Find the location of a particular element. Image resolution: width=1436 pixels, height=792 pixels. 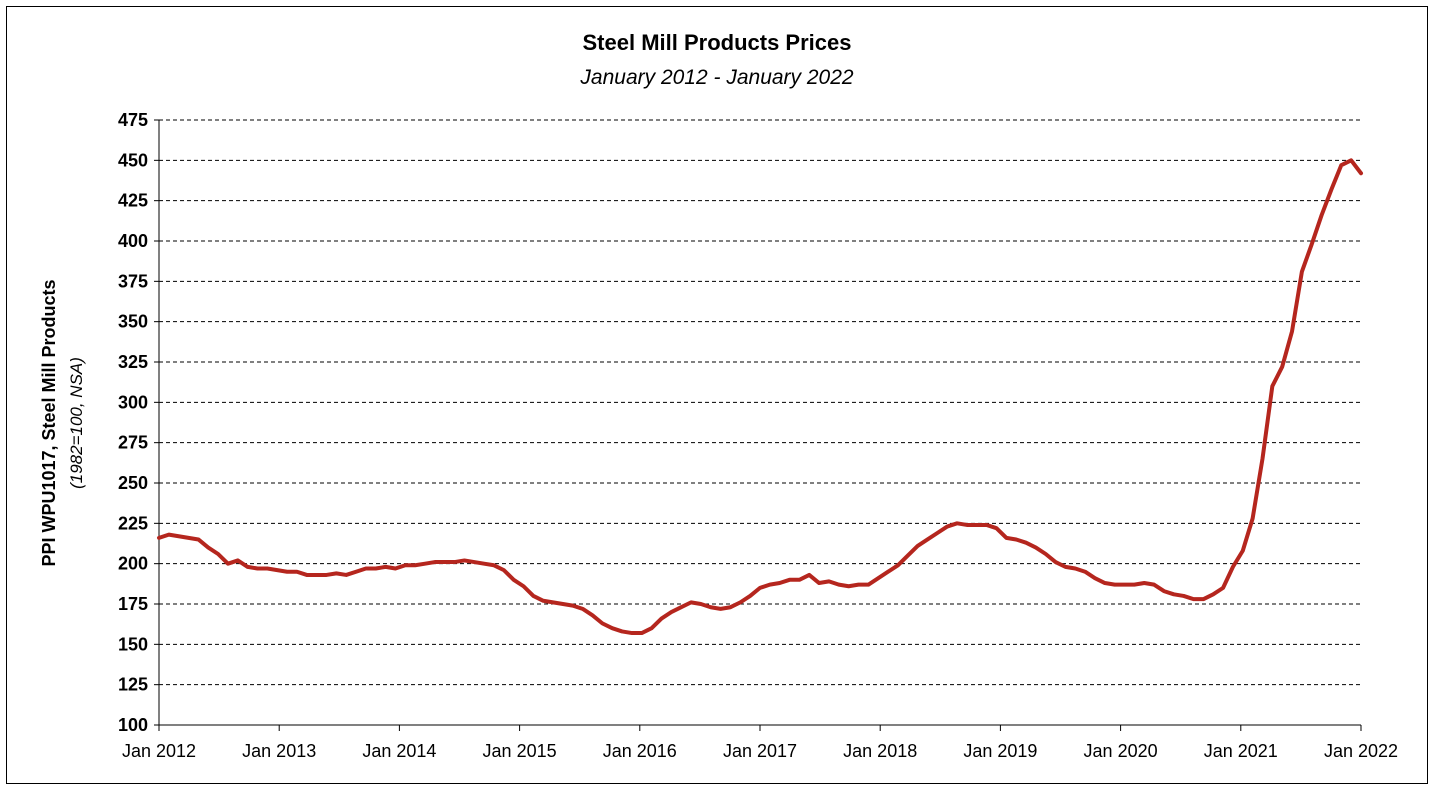

x-tick-label: Jan 2019 is located at coordinates (1000, 751).